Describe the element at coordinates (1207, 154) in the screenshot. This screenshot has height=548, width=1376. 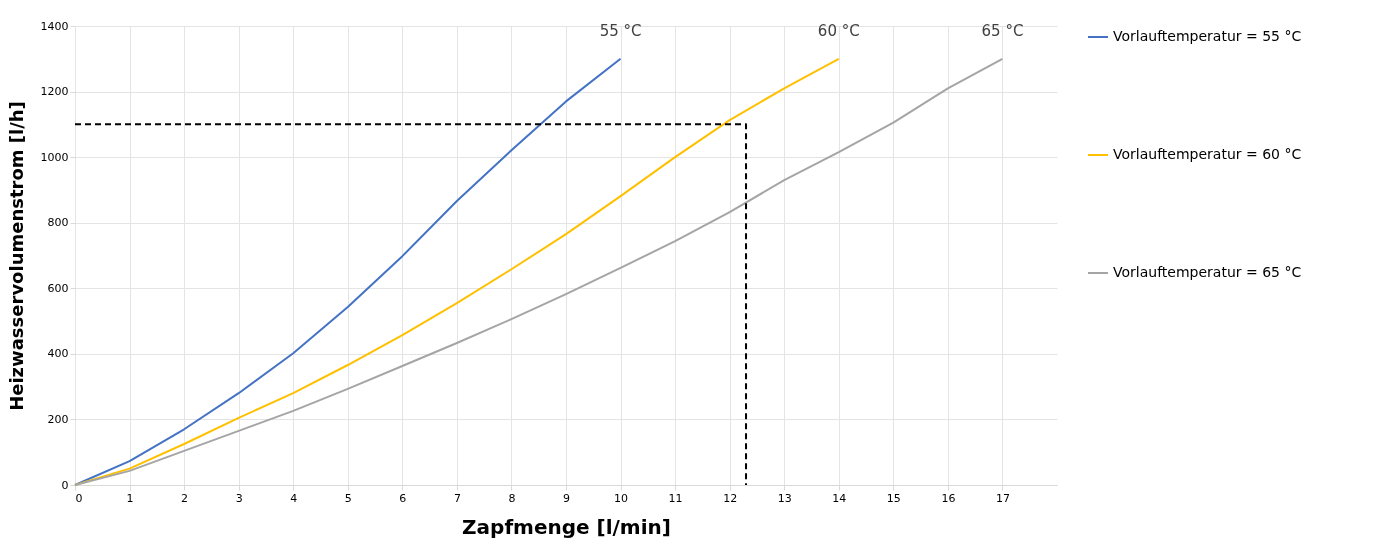
I see `legend-label: Vorlauftemperatur = 60 °C` at that location.